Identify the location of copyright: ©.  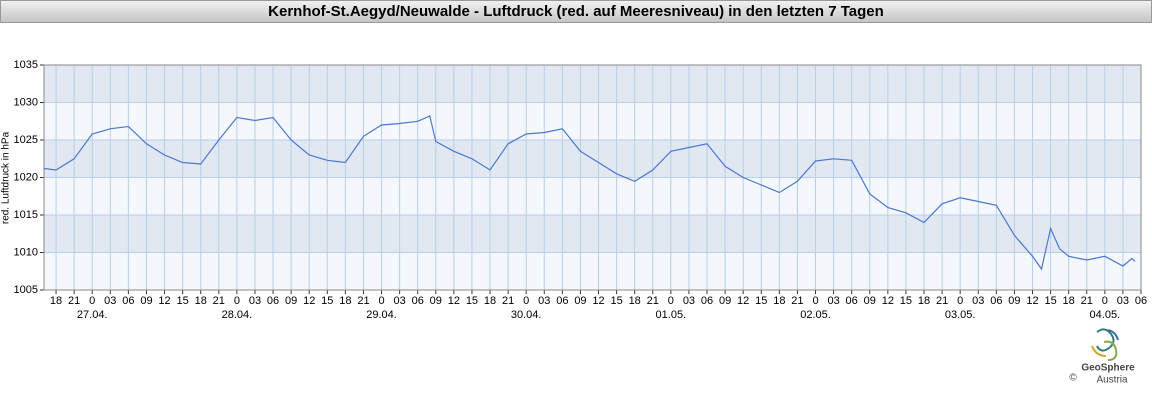
(1073, 378).